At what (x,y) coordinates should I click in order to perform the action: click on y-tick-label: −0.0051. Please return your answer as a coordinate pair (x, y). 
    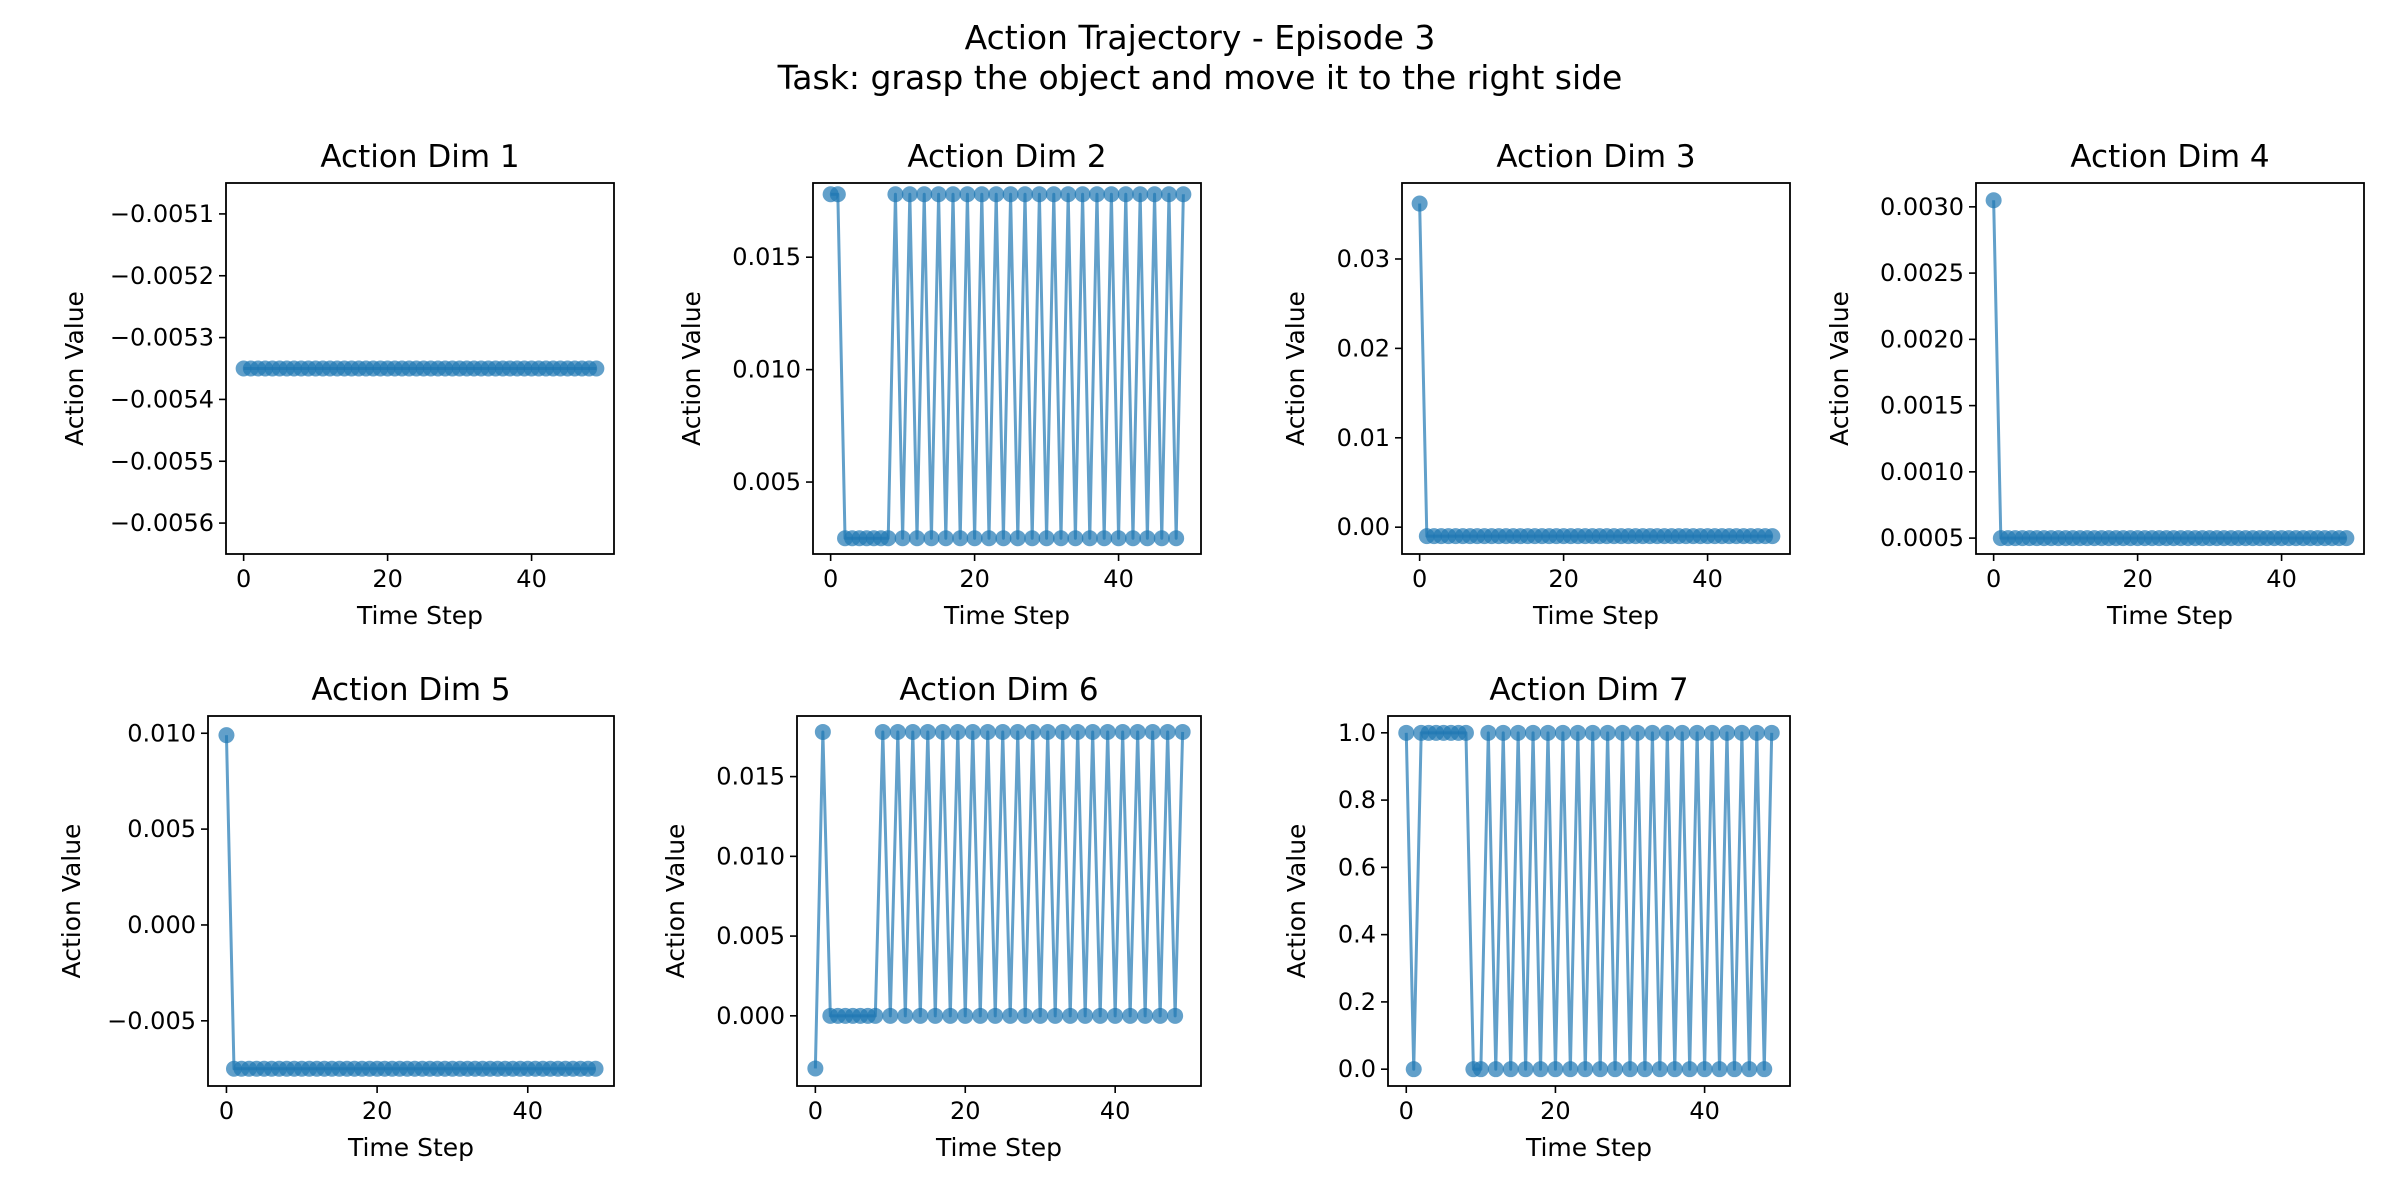
    Looking at the image, I should click on (162, 214).